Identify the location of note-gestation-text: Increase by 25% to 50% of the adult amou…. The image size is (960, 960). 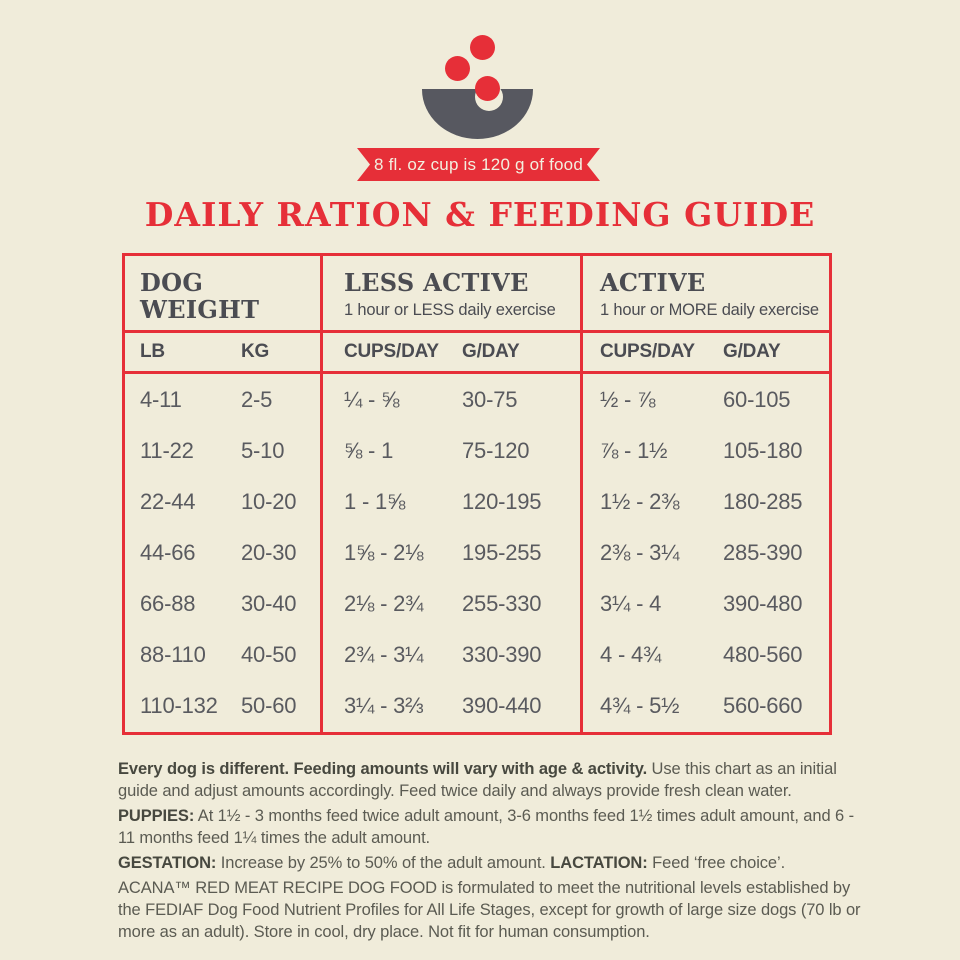
(383, 863).